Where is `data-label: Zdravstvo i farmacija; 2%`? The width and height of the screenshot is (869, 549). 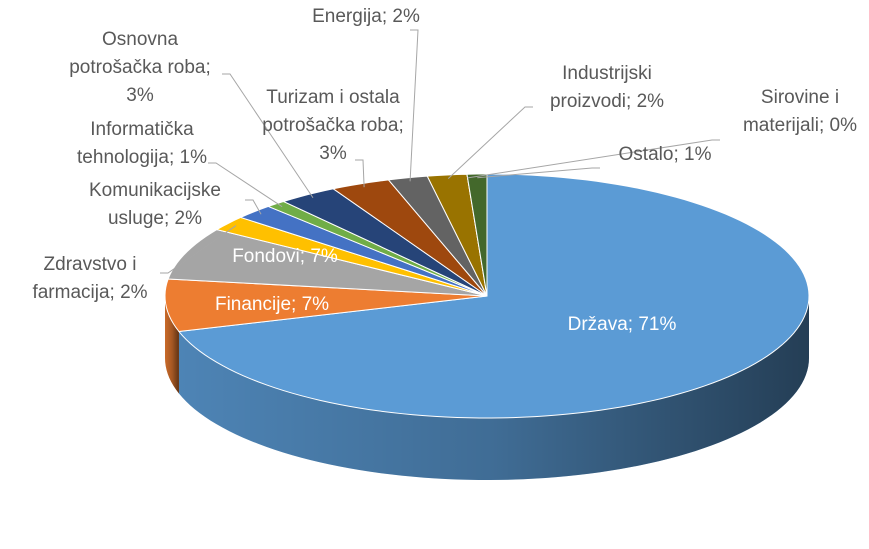 data-label: Zdravstvo i farmacija; 2% is located at coordinates (89, 278).